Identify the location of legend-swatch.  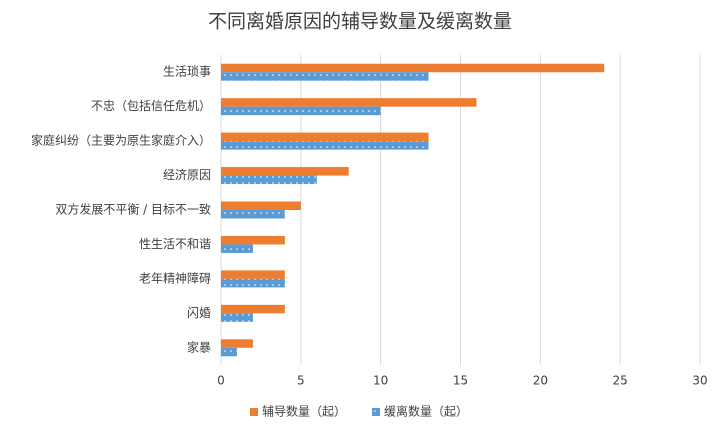
(254, 412).